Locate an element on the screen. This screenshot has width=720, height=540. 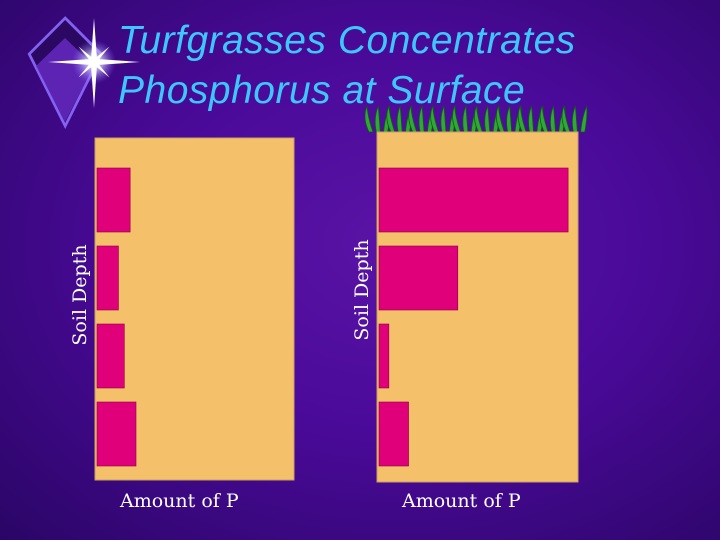
chart-left-xlabel: Amount of P is located at coordinates (179, 501).